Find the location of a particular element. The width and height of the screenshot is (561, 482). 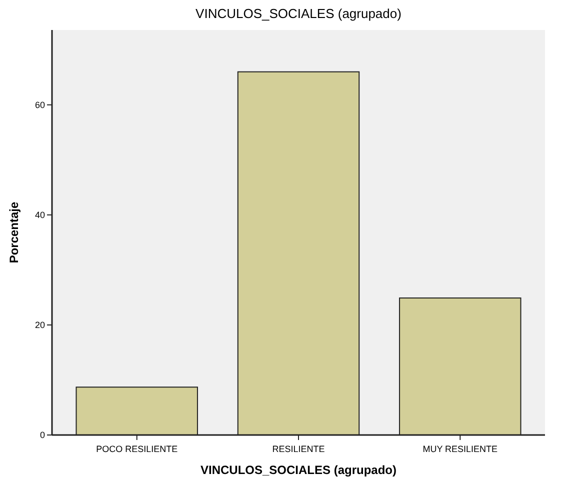

y-tick-label: 40 is located at coordinates (39, 215).